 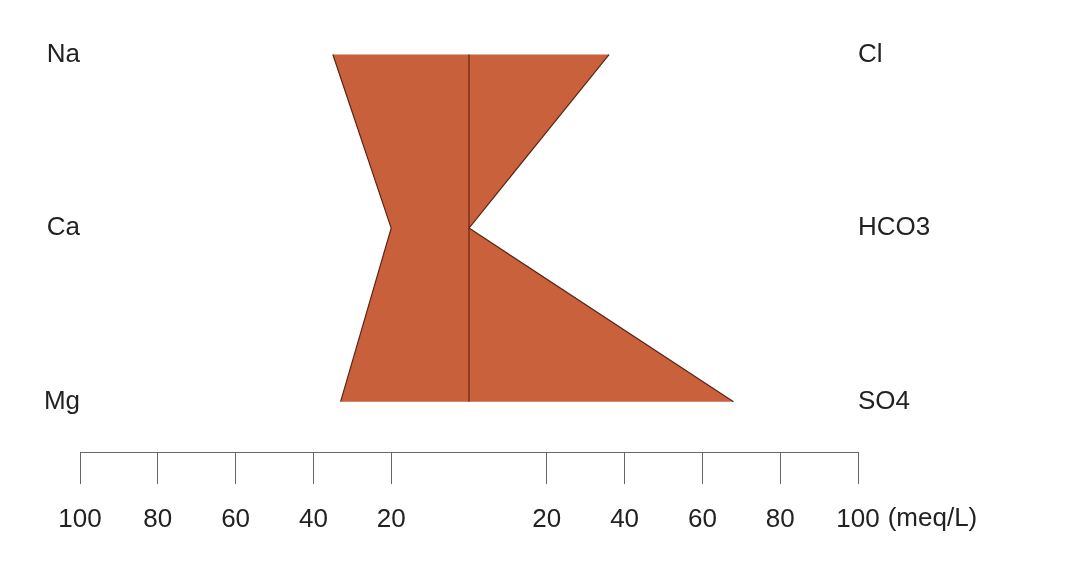 What do you see at coordinates (61, 399) in the screenshot?
I see `y-tick-label: Mg` at bounding box center [61, 399].